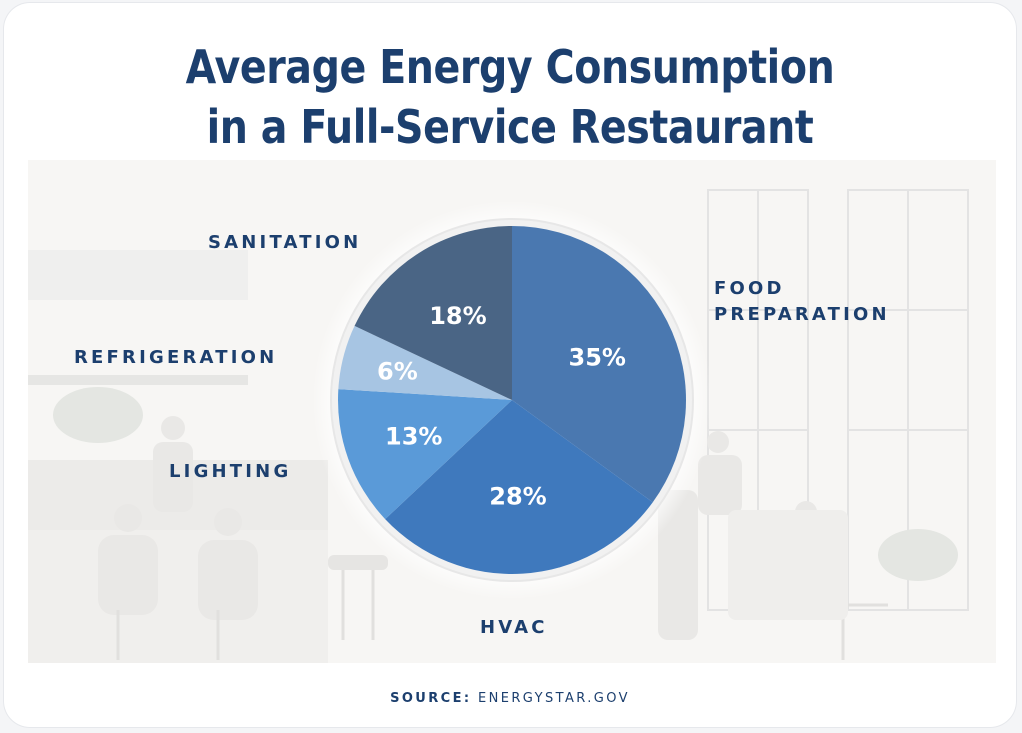  What do you see at coordinates (425, 362) in the screenshot?
I see `pie-slice-refrigeration` at bounding box center [425, 362].